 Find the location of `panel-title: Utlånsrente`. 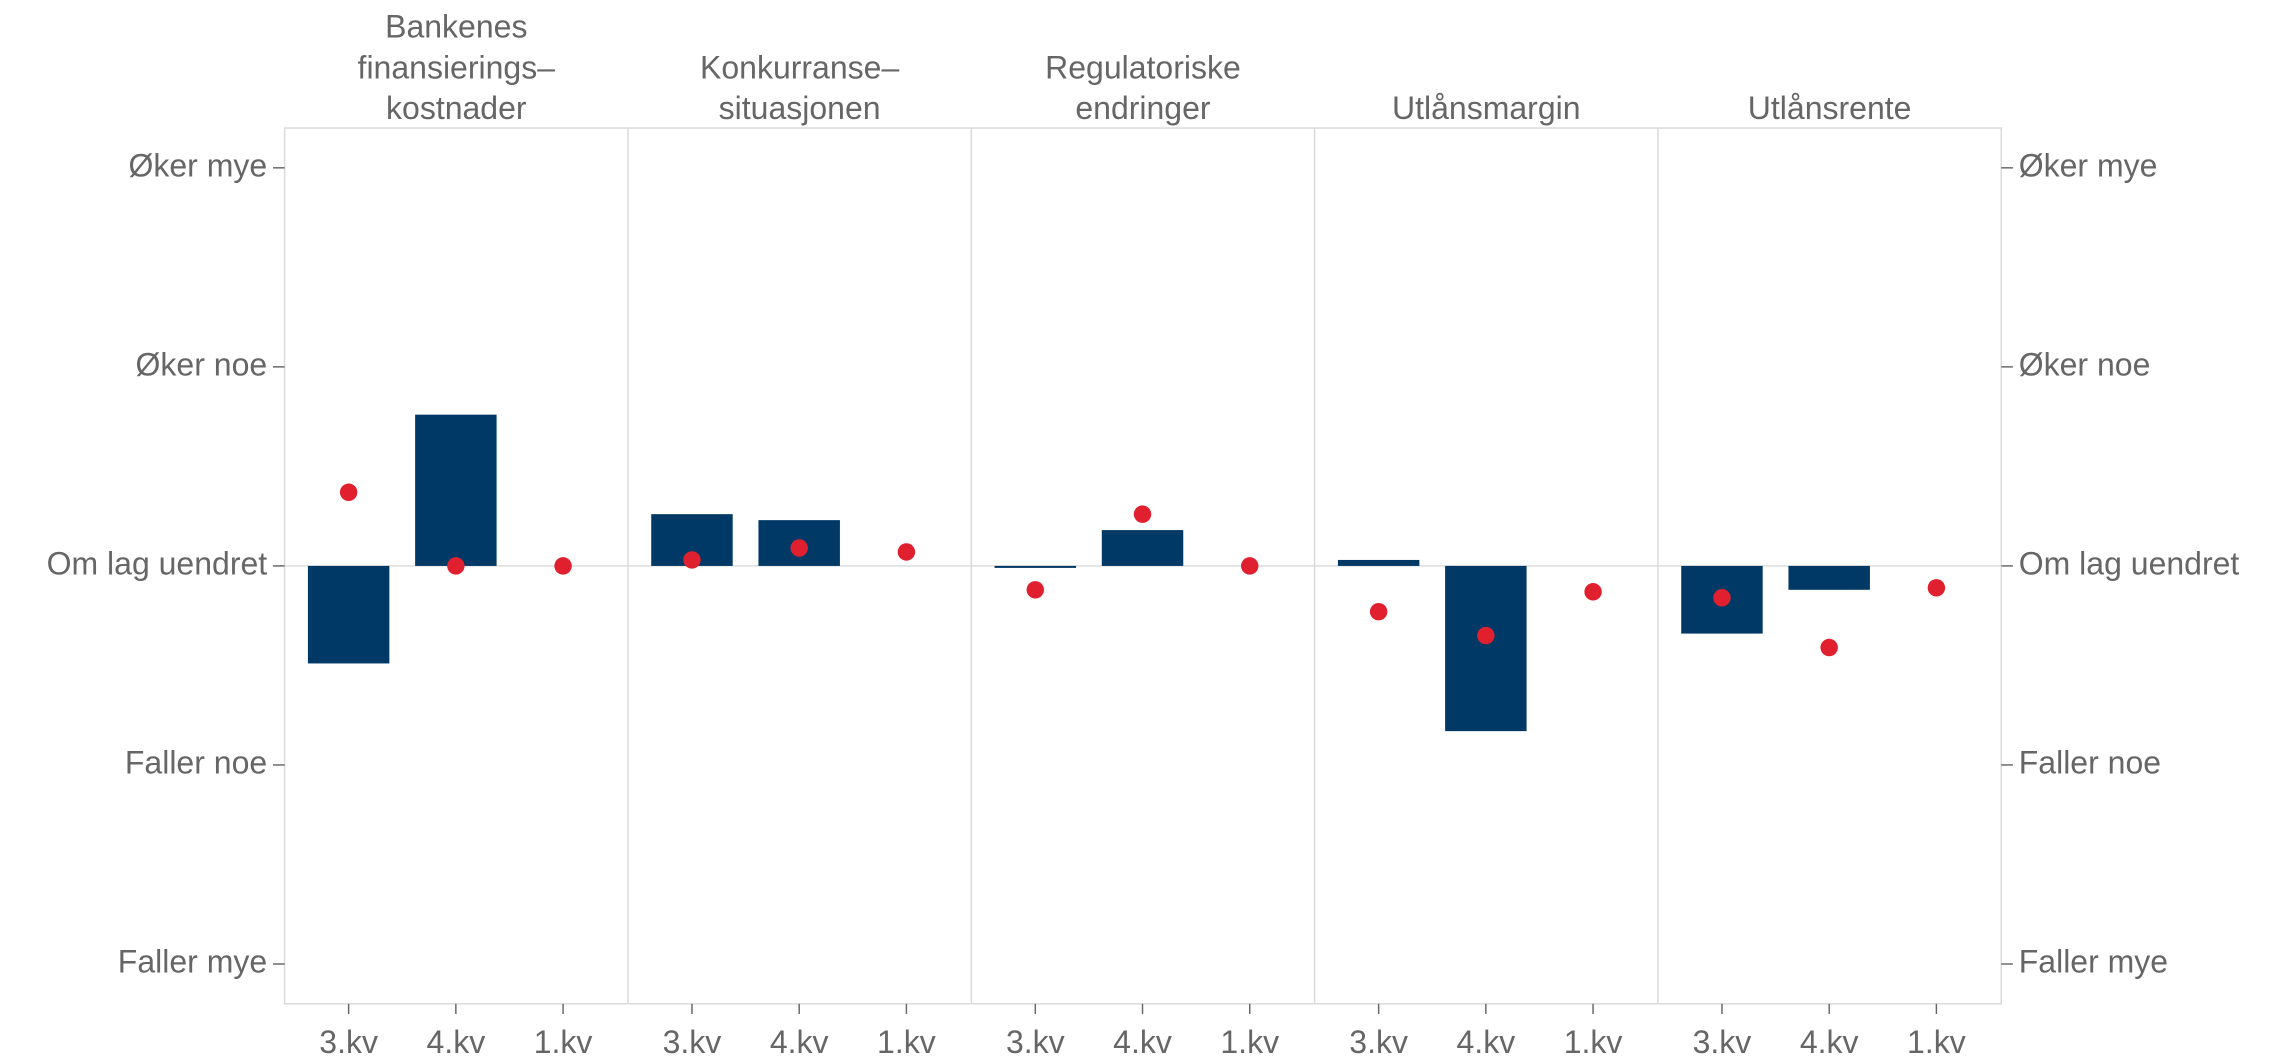

panel-title: Utlånsrente is located at coordinates (1830, 108).